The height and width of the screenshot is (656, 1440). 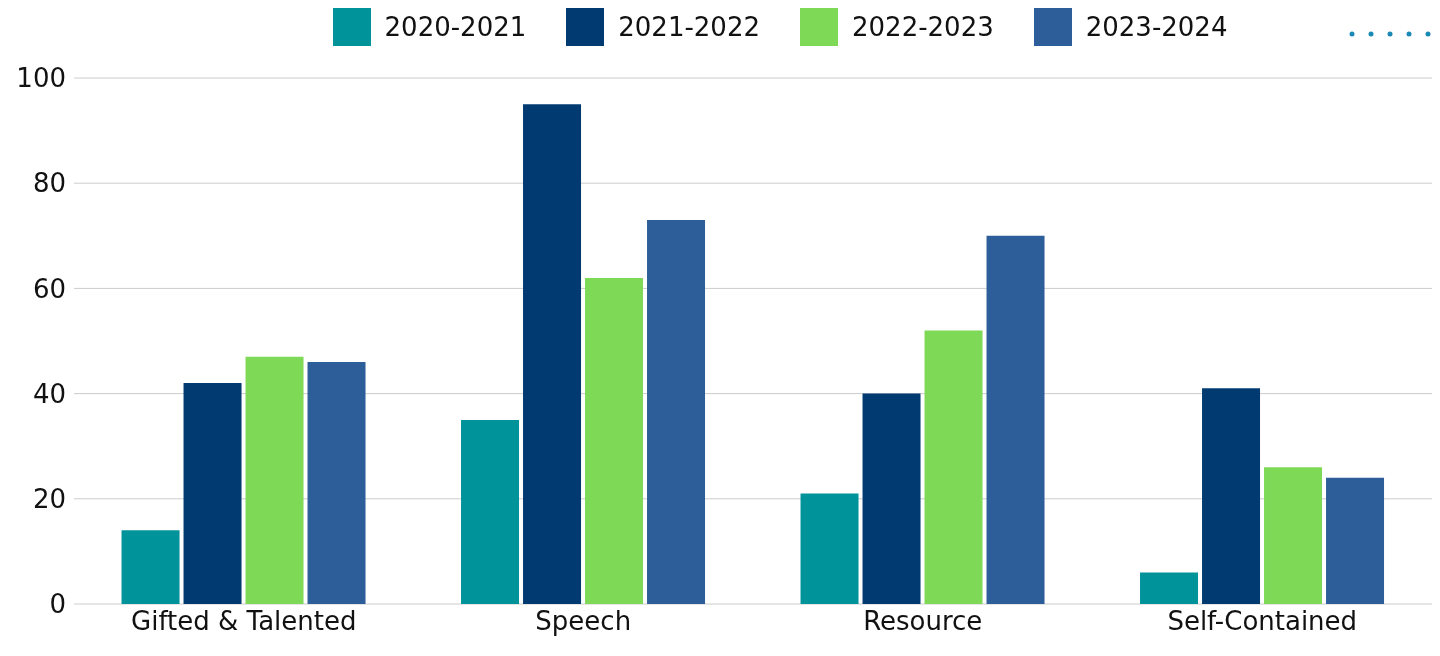 What do you see at coordinates (41, 78) in the screenshot?
I see `y-tick-label: 100` at bounding box center [41, 78].